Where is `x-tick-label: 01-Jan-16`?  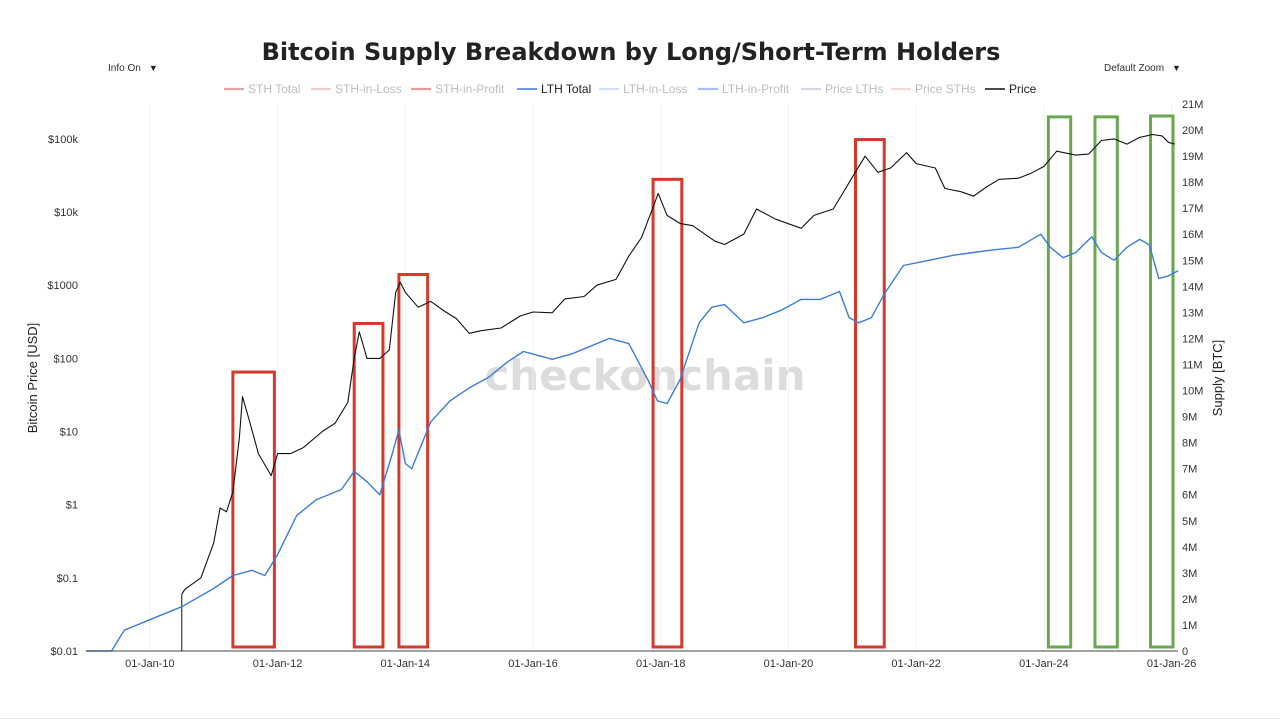 x-tick-label: 01-Jan-16 is located at coordinates (533, 664).